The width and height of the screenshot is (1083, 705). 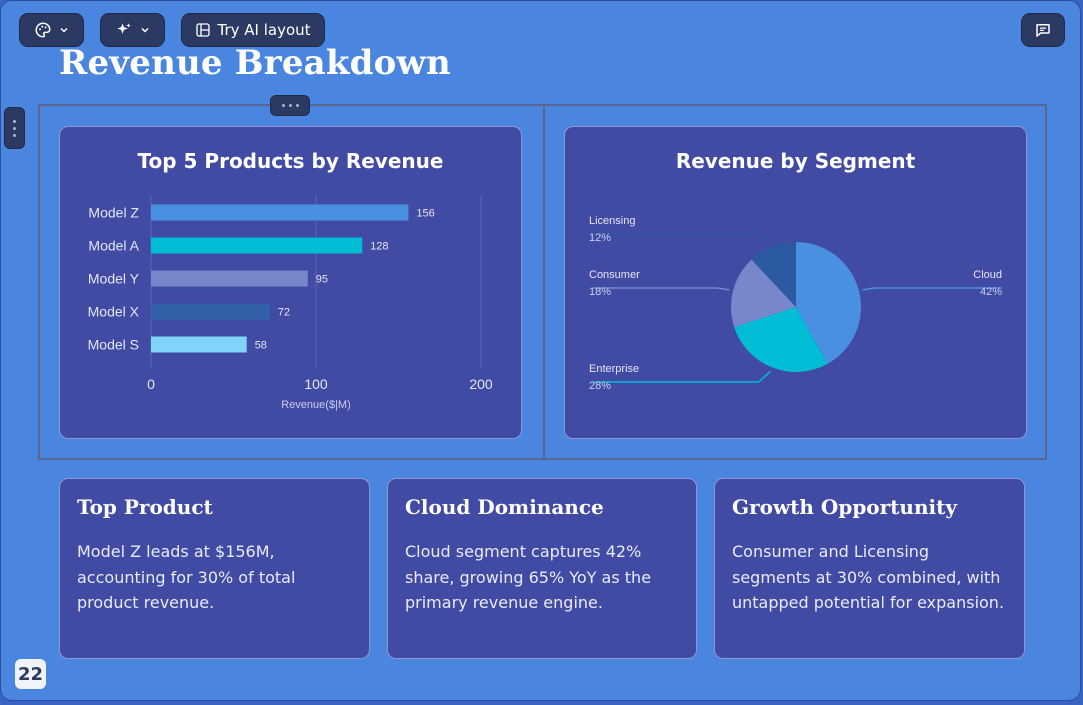 I want to click on insight-title: Top Product, so click(x=145, y=507).